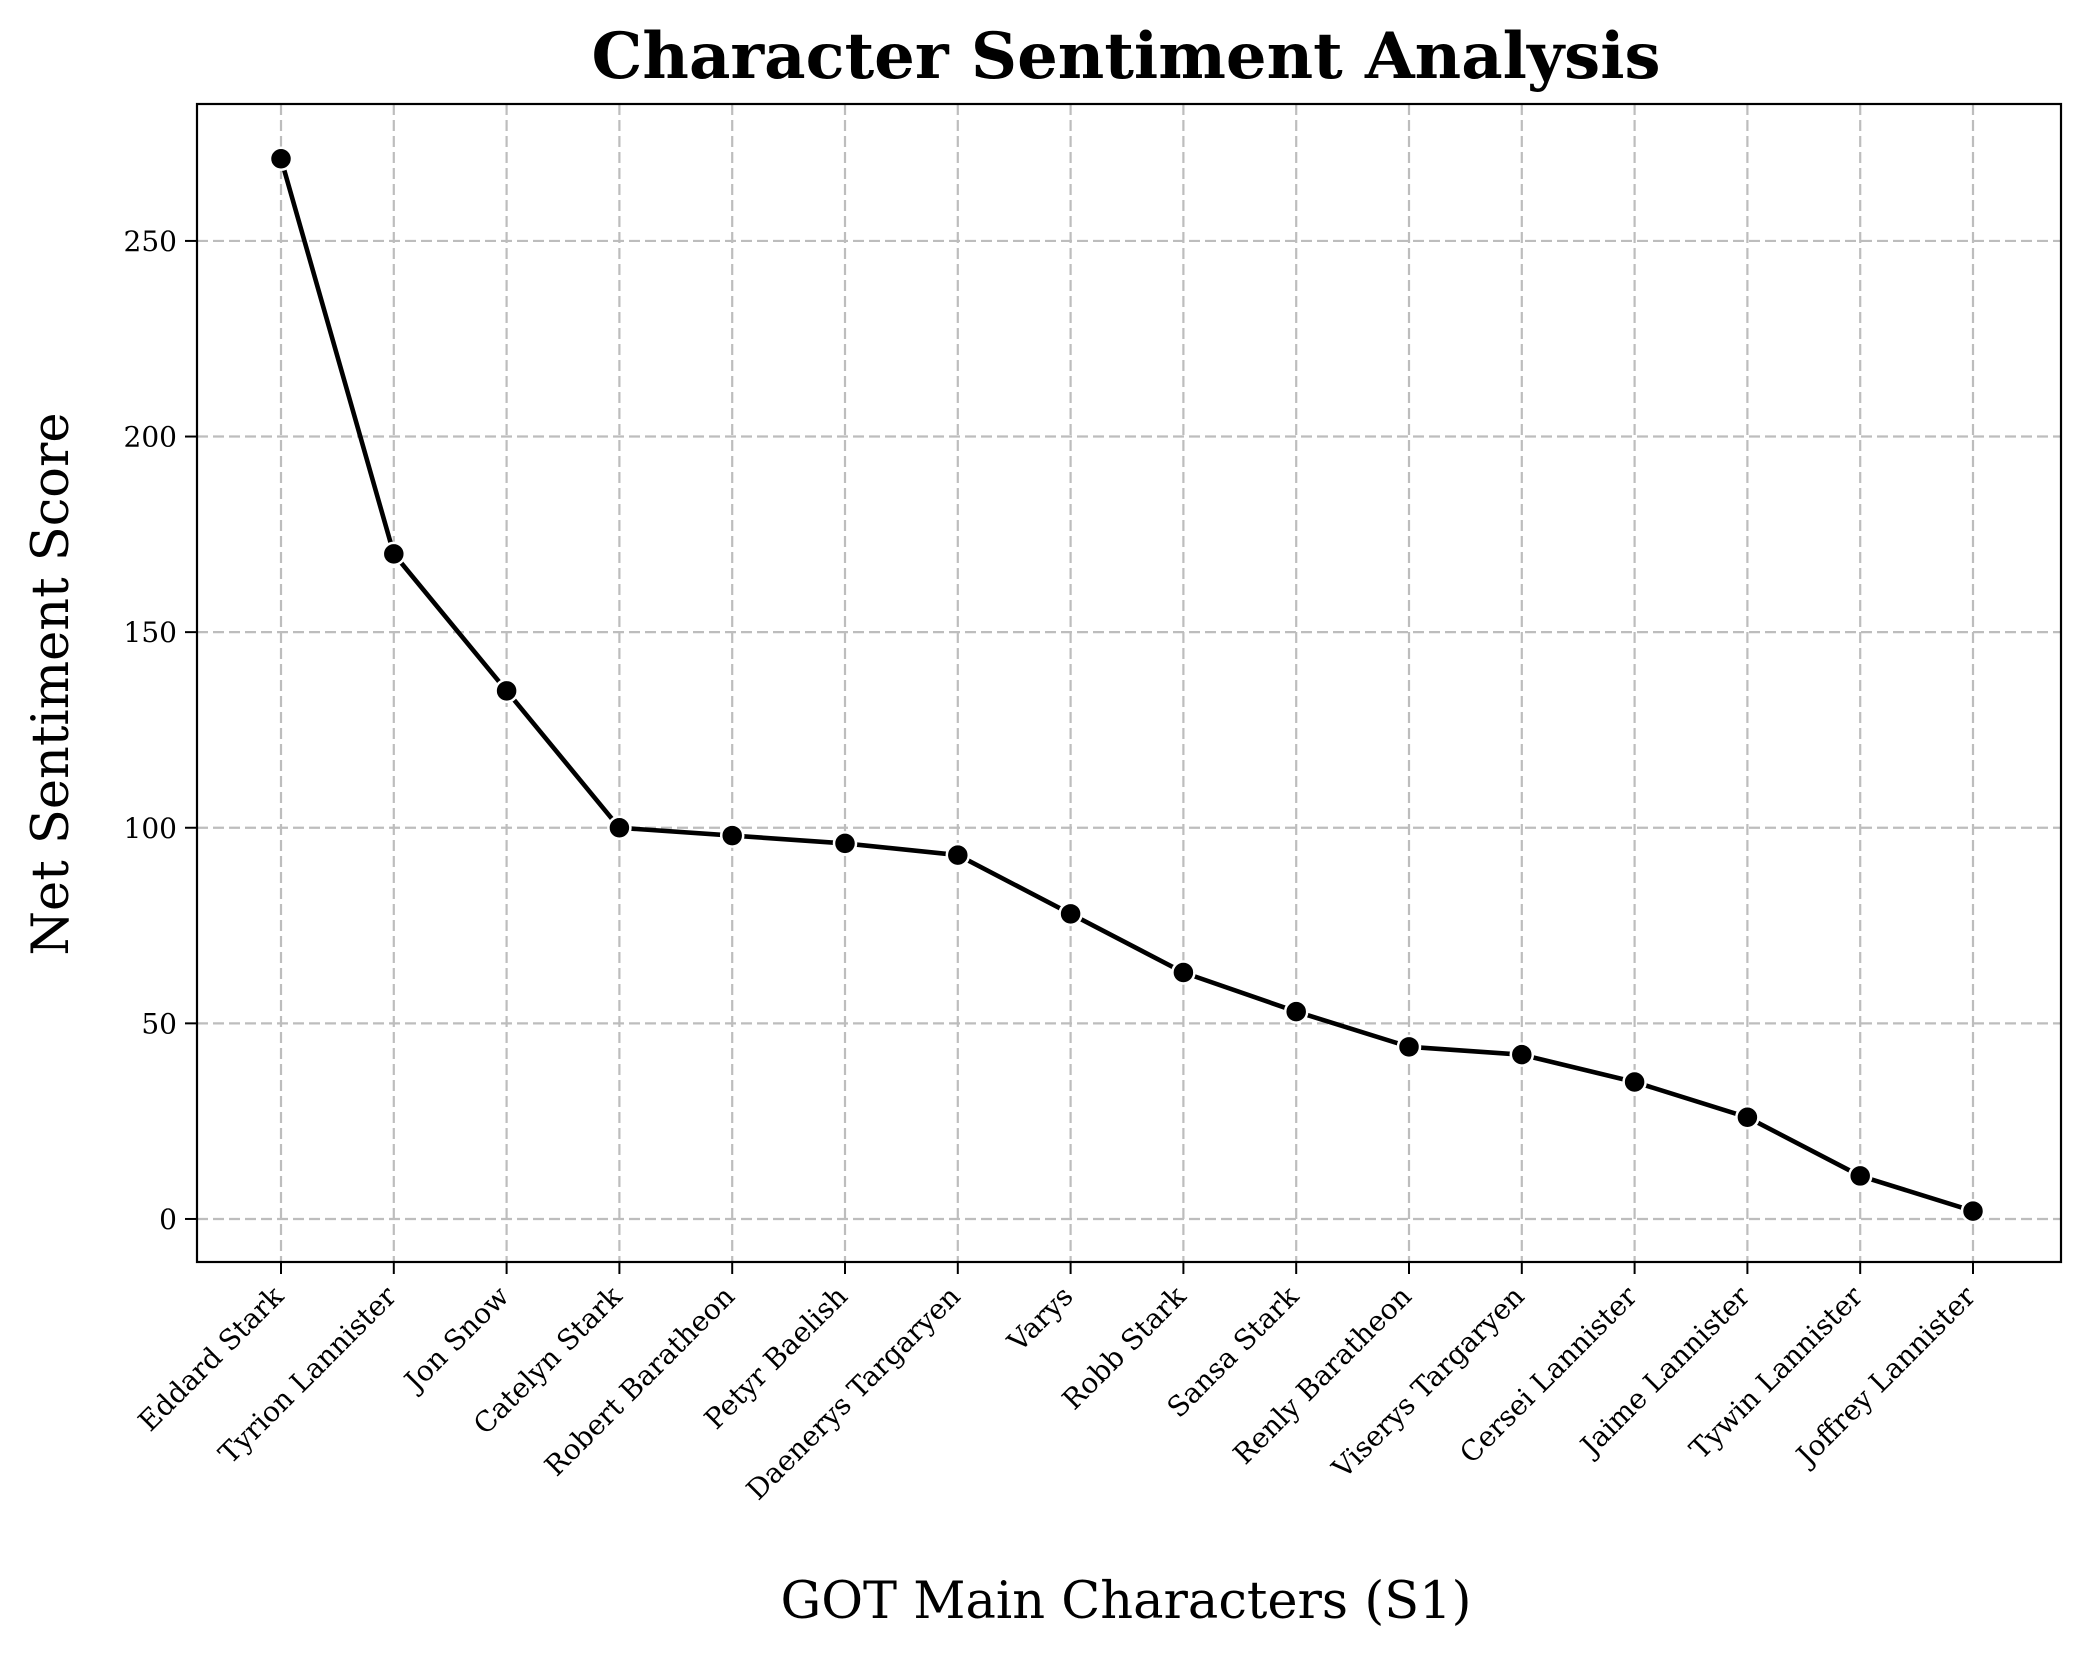 The width and height of the screenshot is (2085, 1657). What do you see at coordinates (168, 1219) in the screenshot?
I see `y-tick-label: 0` at bounding box center [168, 1219].